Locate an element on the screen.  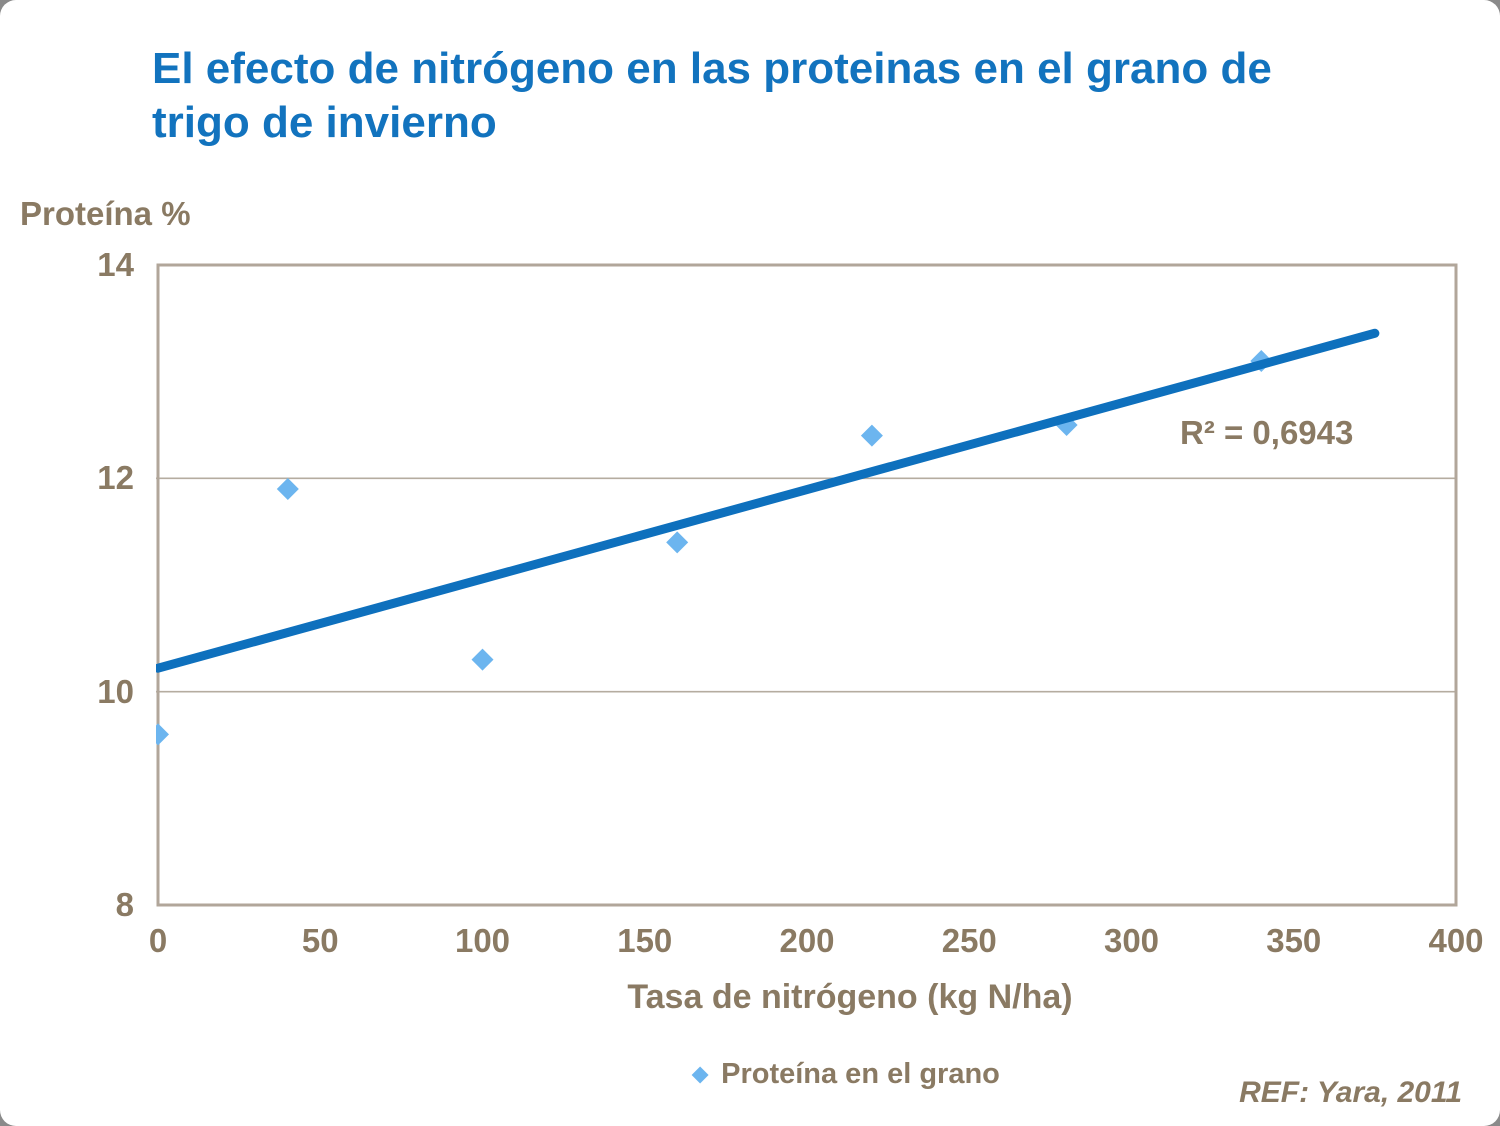
legend-label: Proteína en el grano is located at coordinates (860, 1074).